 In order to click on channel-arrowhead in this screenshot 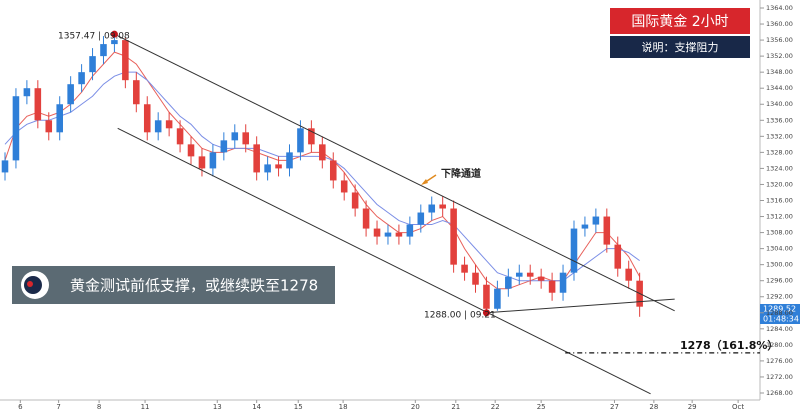, I will do `click(424, 182)`.